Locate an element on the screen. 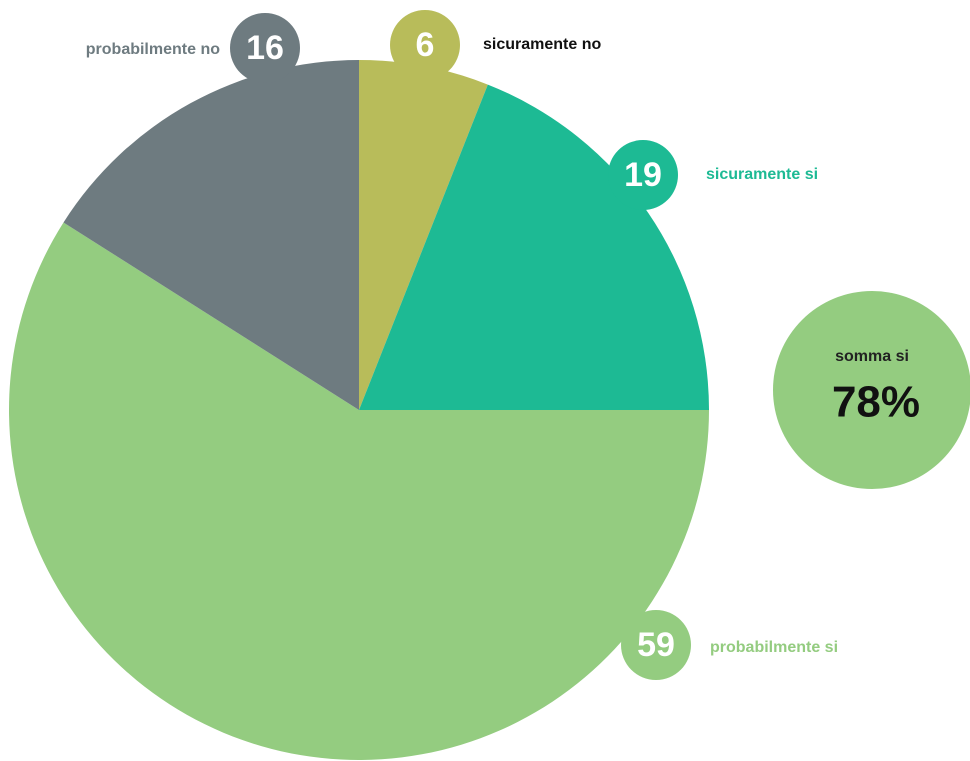 The height and width of the screenshot is (761, 970). annotation-bubble is located at coordinates (871, 390).